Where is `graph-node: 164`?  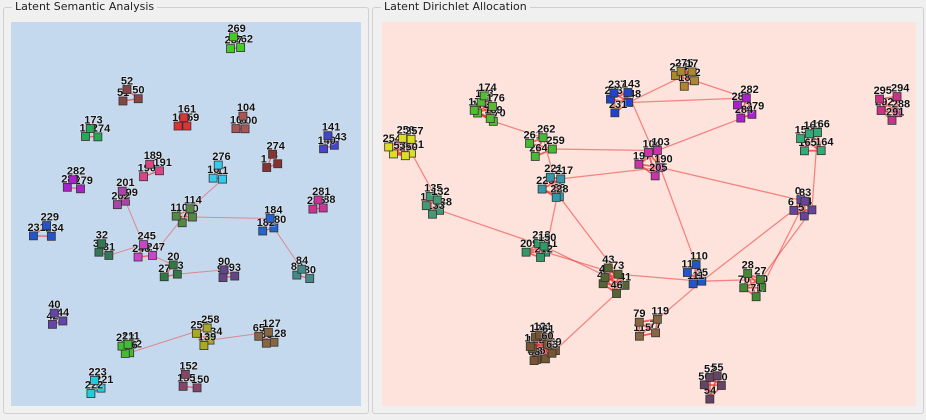 graph-node: 164 is located at coordinates (825, 146).